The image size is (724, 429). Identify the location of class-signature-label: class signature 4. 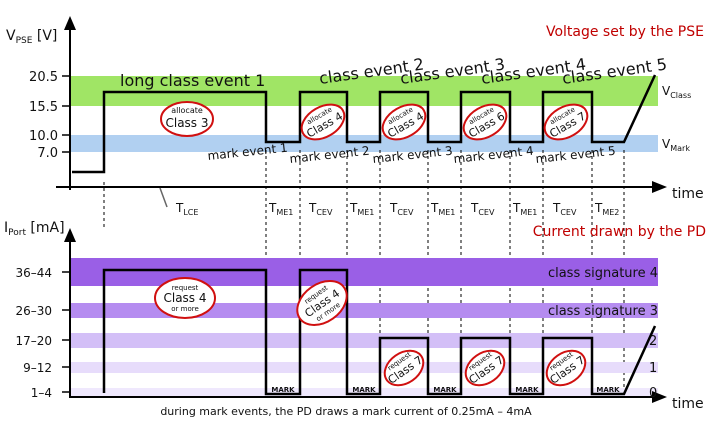
(603, 273).